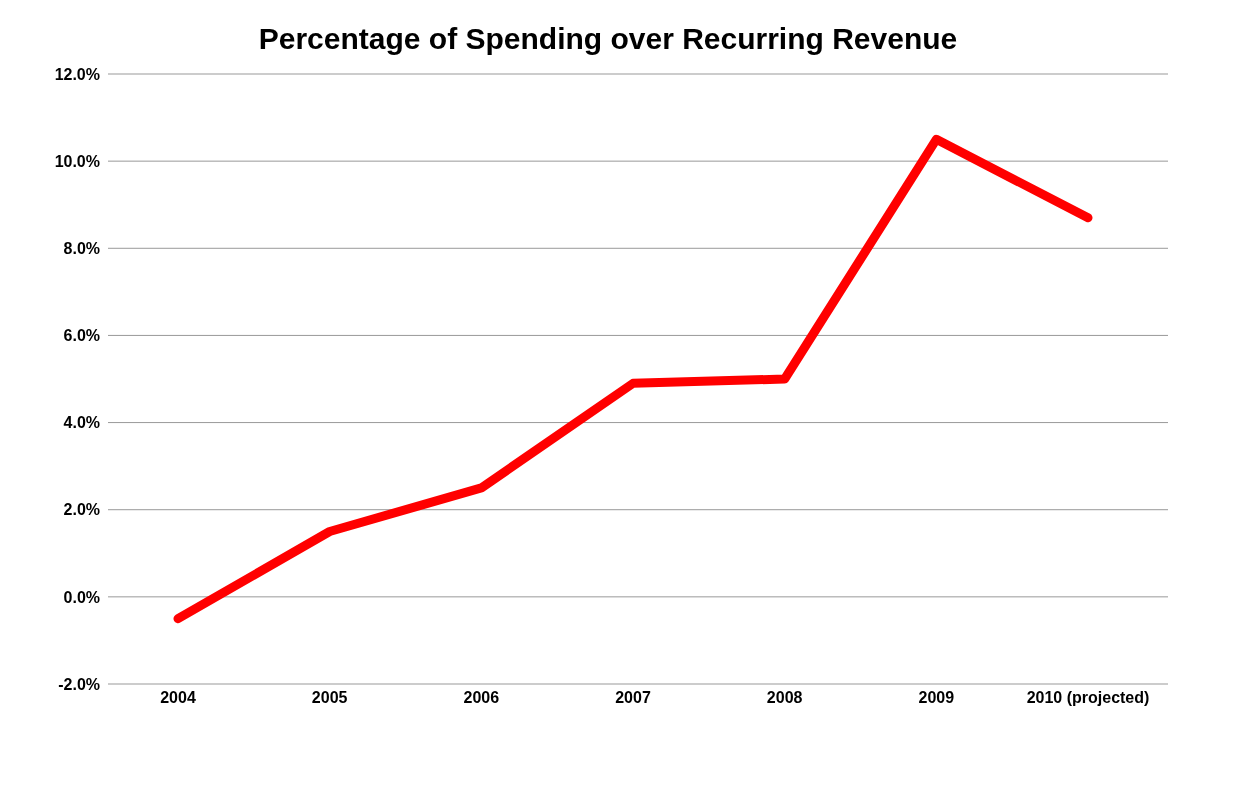 The image size is (1247, 805). What do you see at coordinates (633, 698) in the screenshot?
I see `x-tick-label: 2007` at bounding box center [633, 698].